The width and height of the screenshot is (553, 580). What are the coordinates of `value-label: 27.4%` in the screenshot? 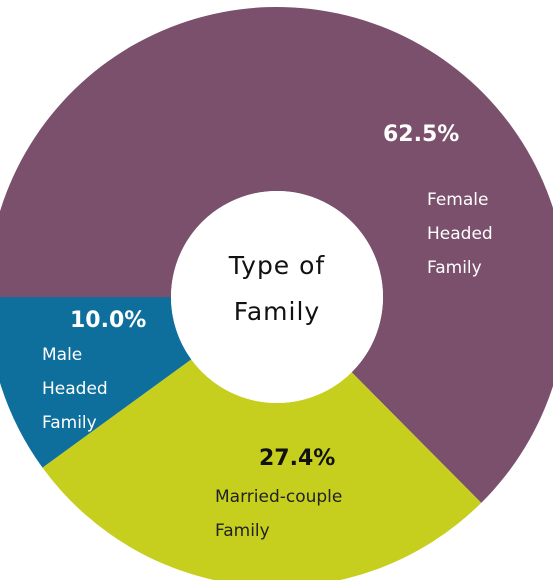 It's located at (297, 458).